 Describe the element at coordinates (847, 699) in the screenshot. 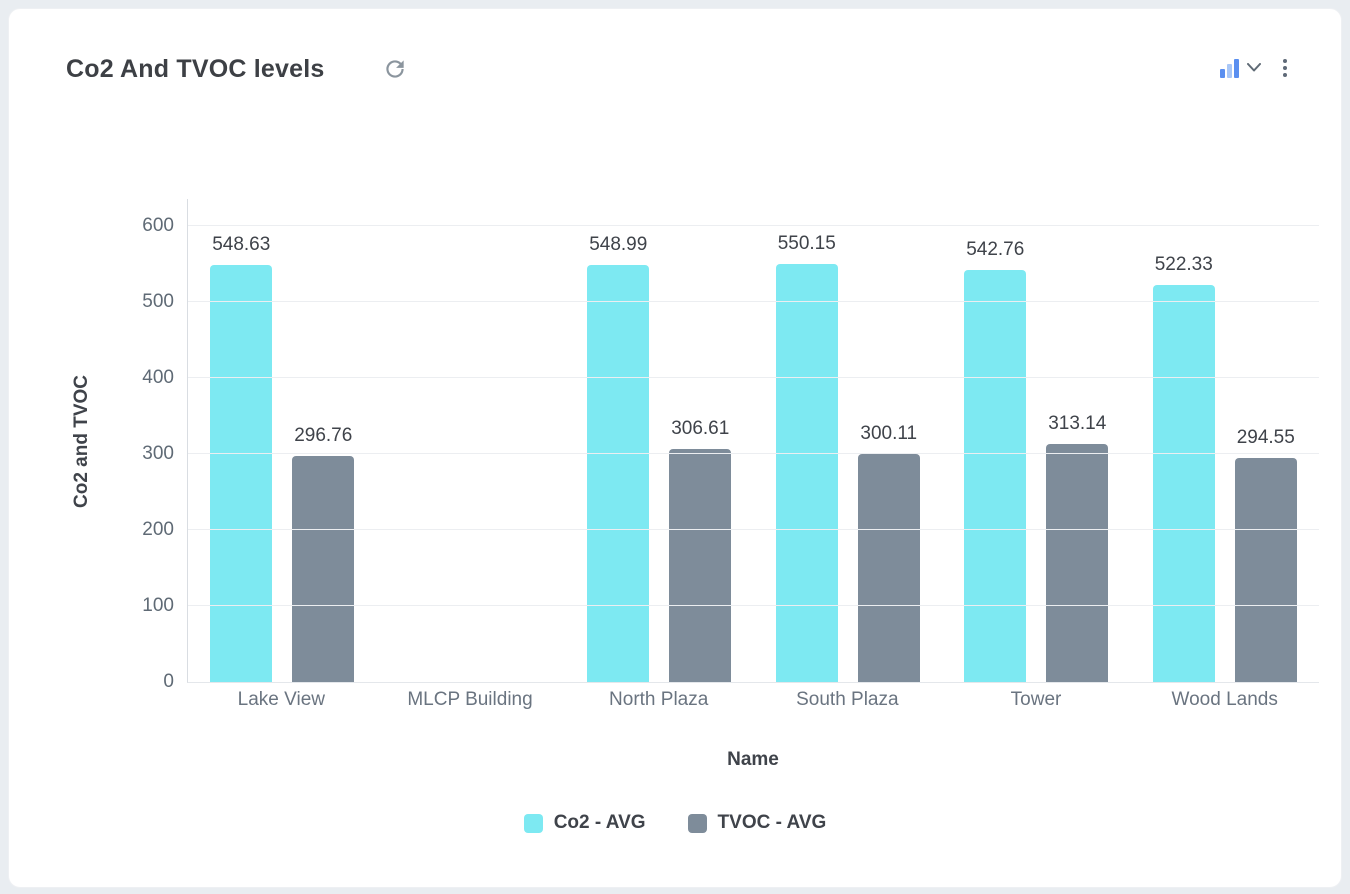

I see `x-tick-label: South Plaza` at that location.